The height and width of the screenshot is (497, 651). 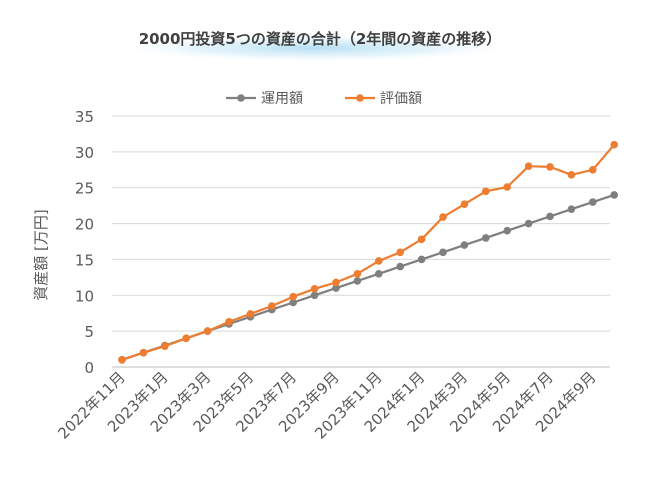 What do you see at coordinates (320, 39) in the screenshot?
I see `chart-title: 2000円投資5つの資産の合計（2年間の資産の推移）` at bounding box center [320, 39].